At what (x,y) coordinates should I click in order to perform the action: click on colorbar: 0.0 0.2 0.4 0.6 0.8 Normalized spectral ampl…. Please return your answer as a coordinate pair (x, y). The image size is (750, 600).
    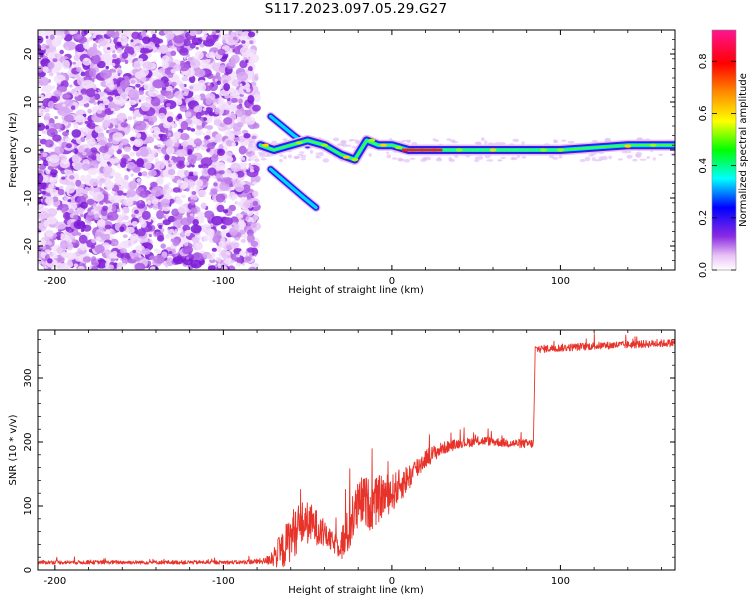
    Looking at the image, I should click on (723, 153).